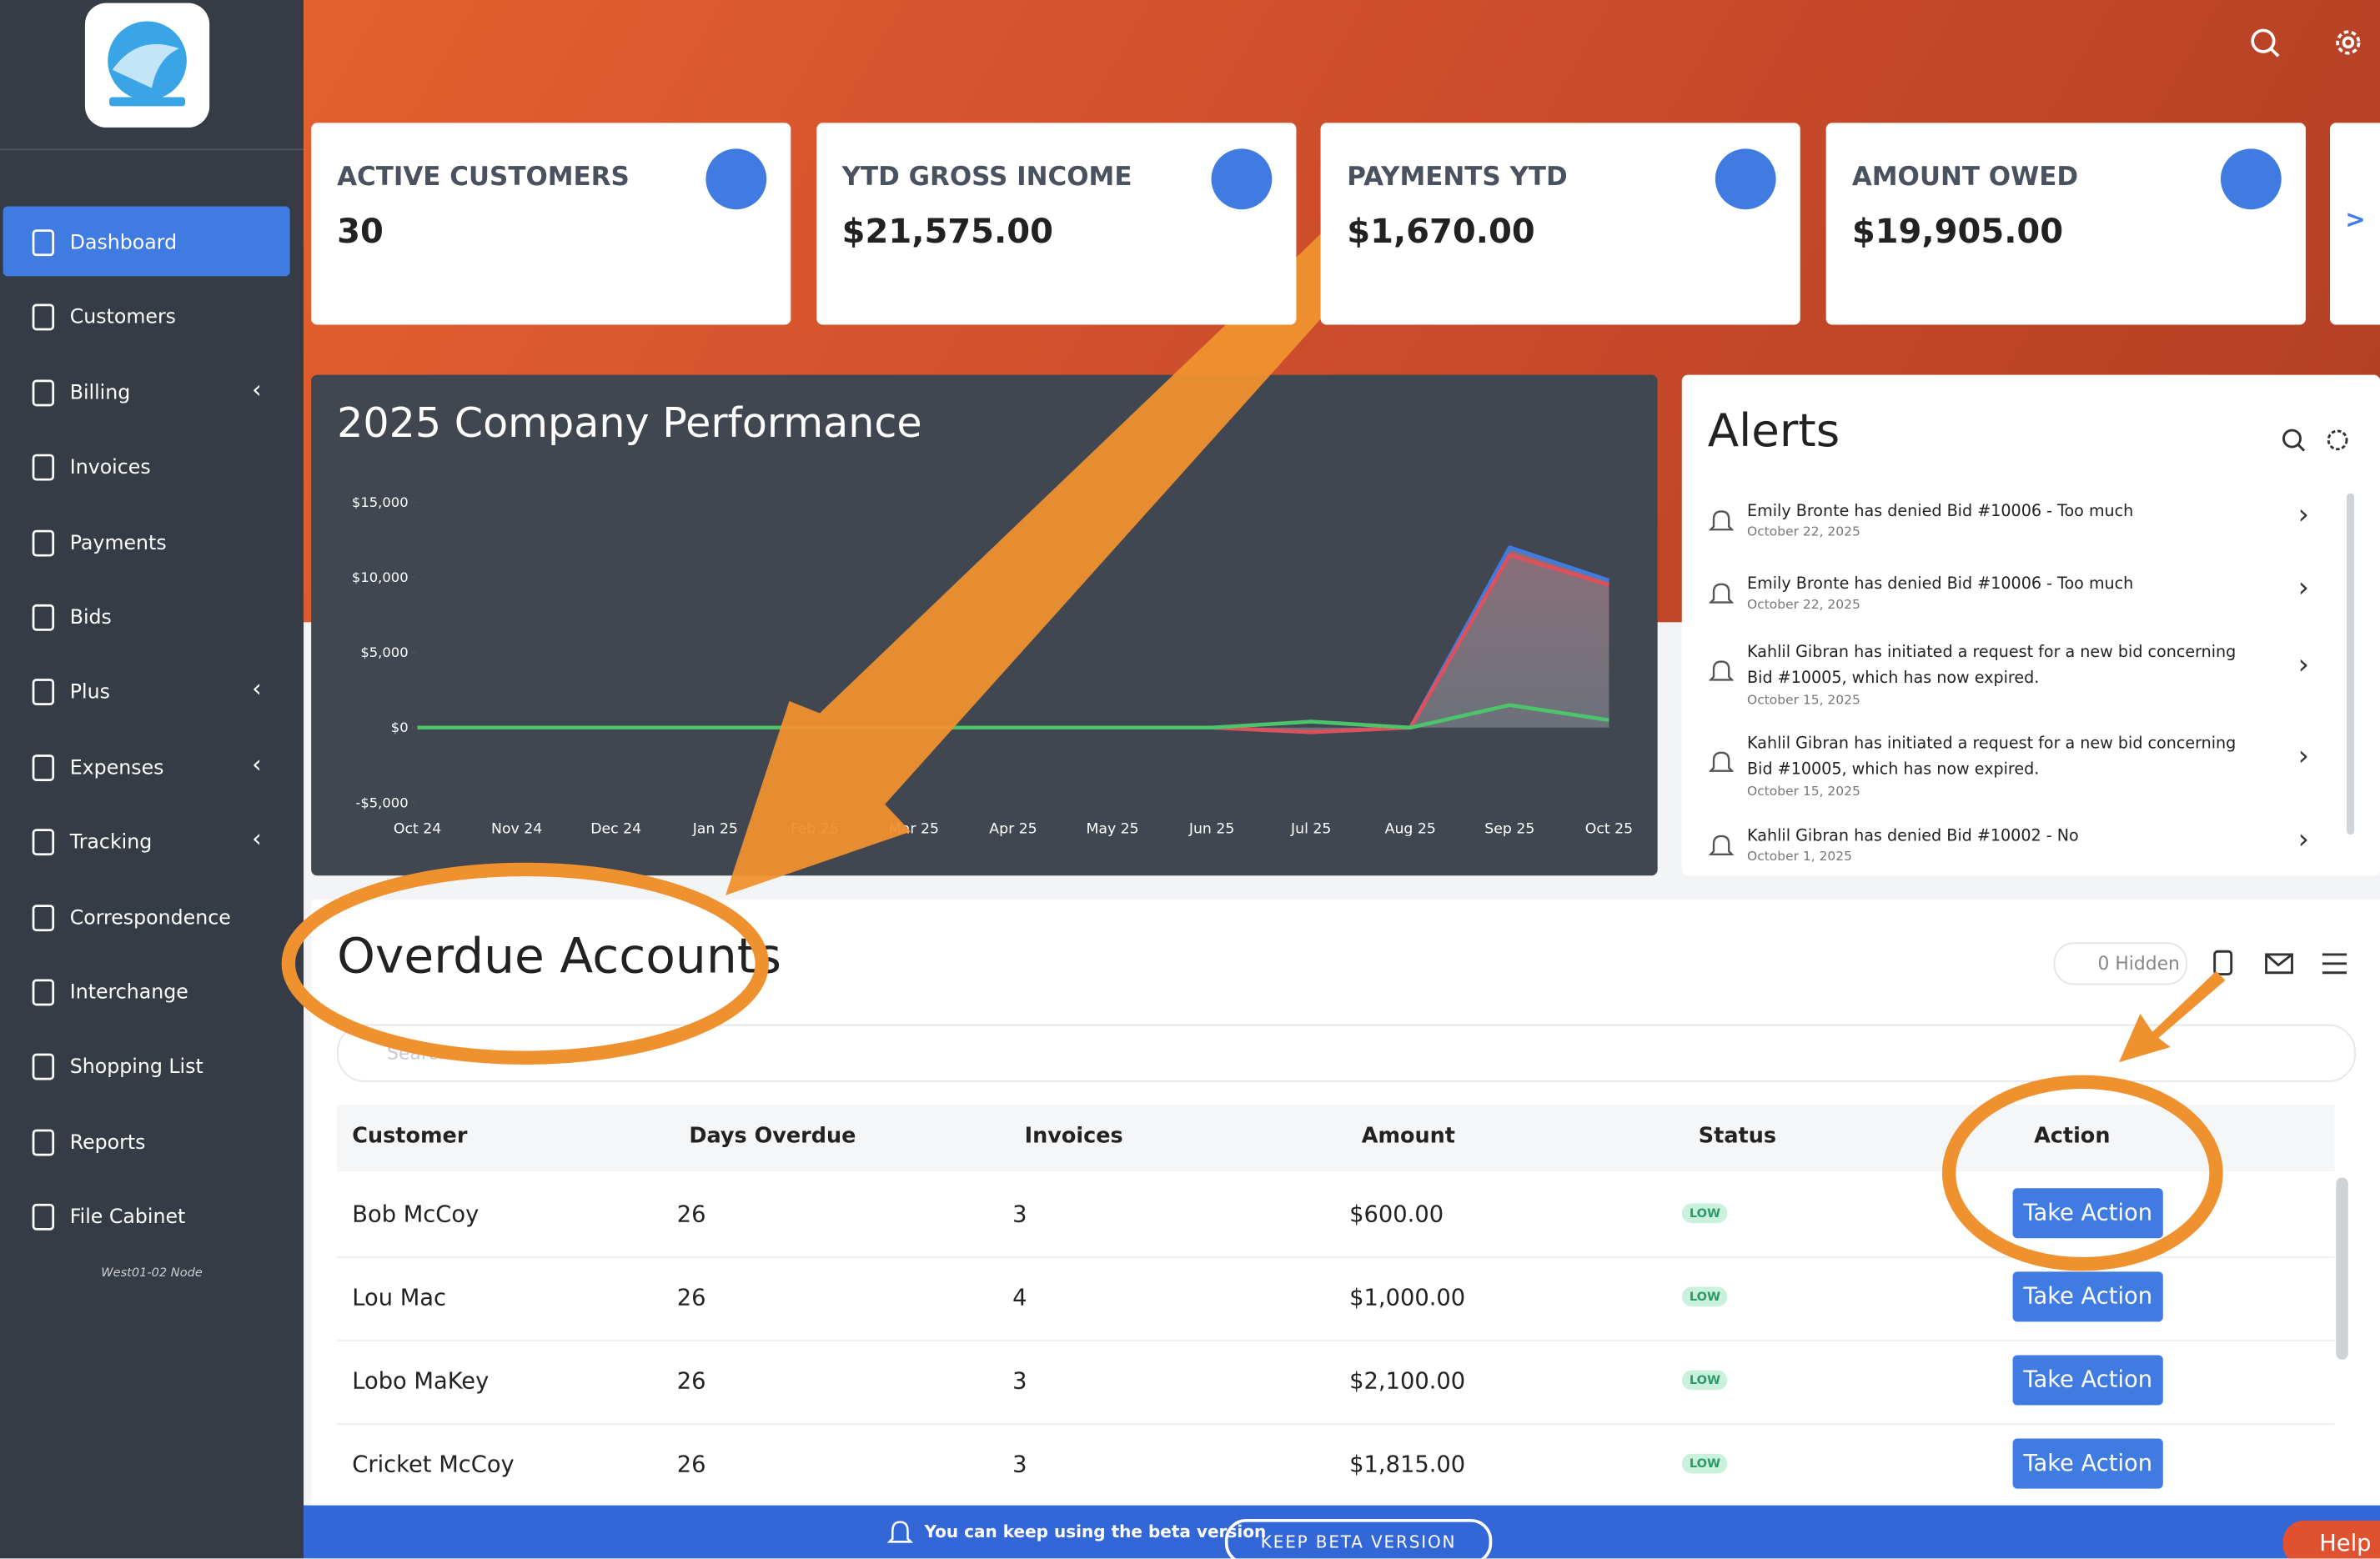  I want to click on scrollbar, so click(2351, 664).